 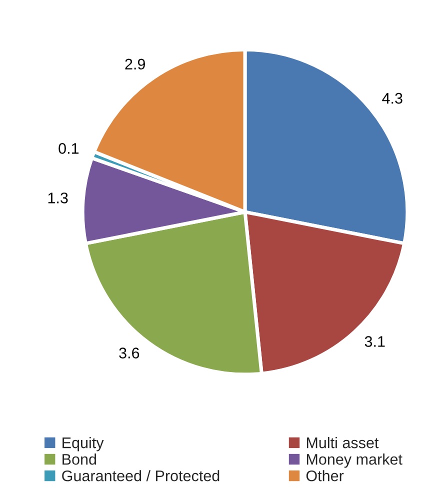 I want to click on legend-label: Equity, so click(x=83, y=444).